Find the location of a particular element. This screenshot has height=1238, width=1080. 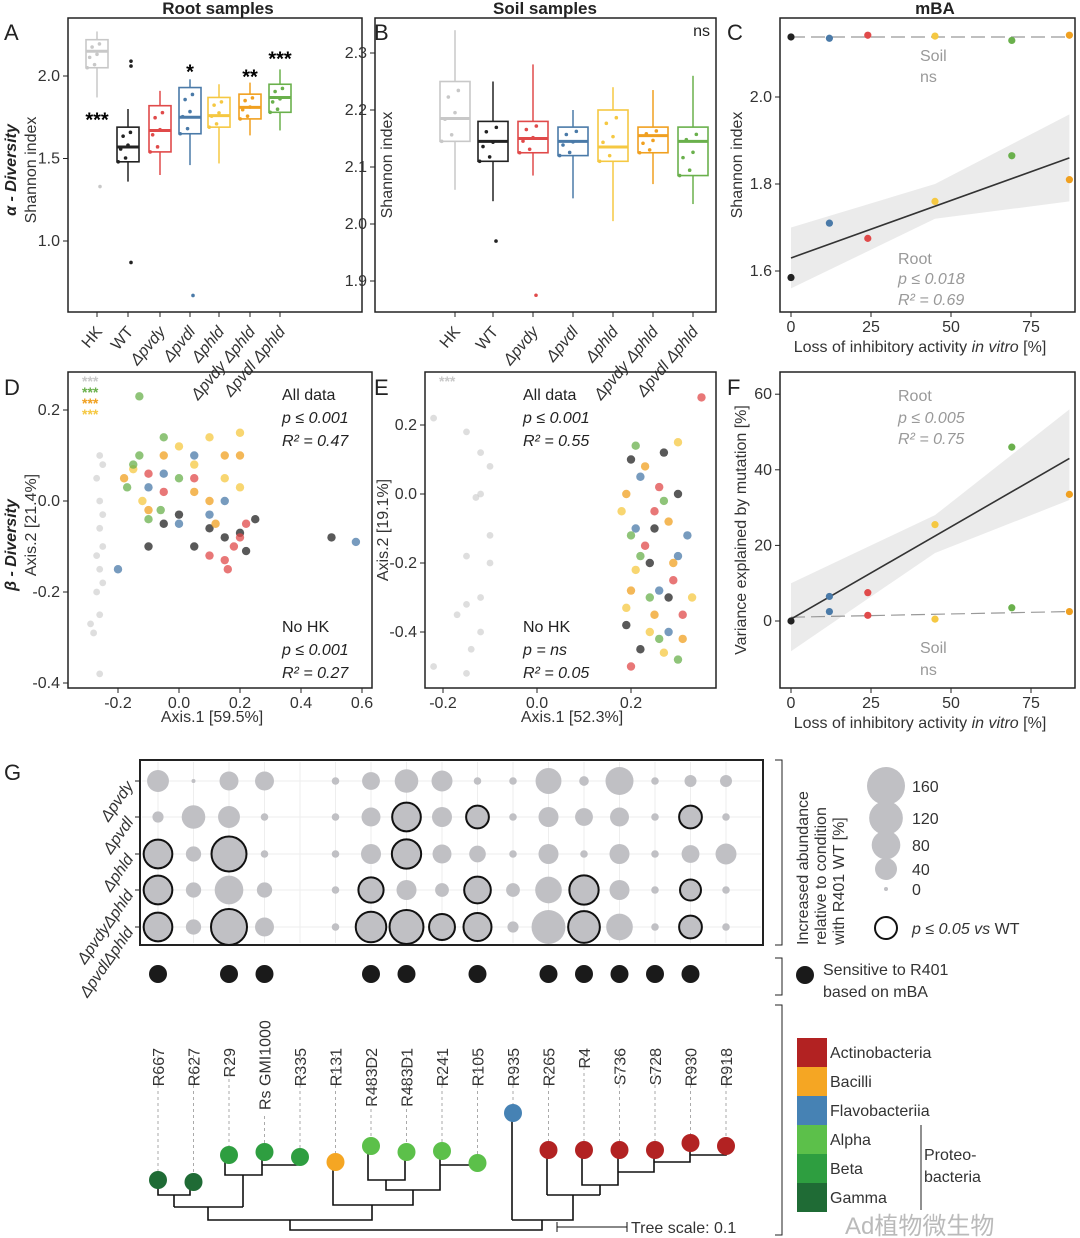

box-pvdyphld is located at coordinates (653, 137).